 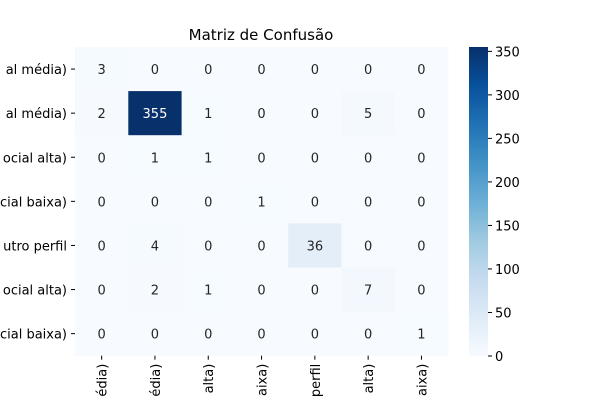 I want to click on cell-value-label: 3, so click(x=102, y=70).